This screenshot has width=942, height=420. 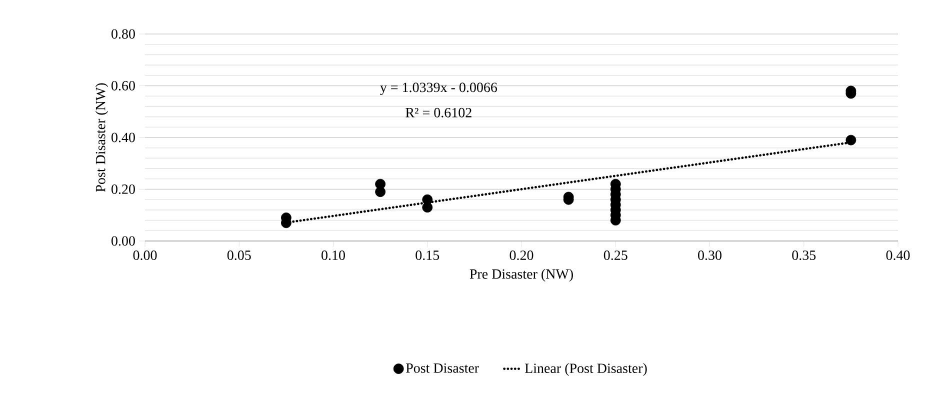 I want to click on x-tick-label: 0.10, so click(x=333, y=255).